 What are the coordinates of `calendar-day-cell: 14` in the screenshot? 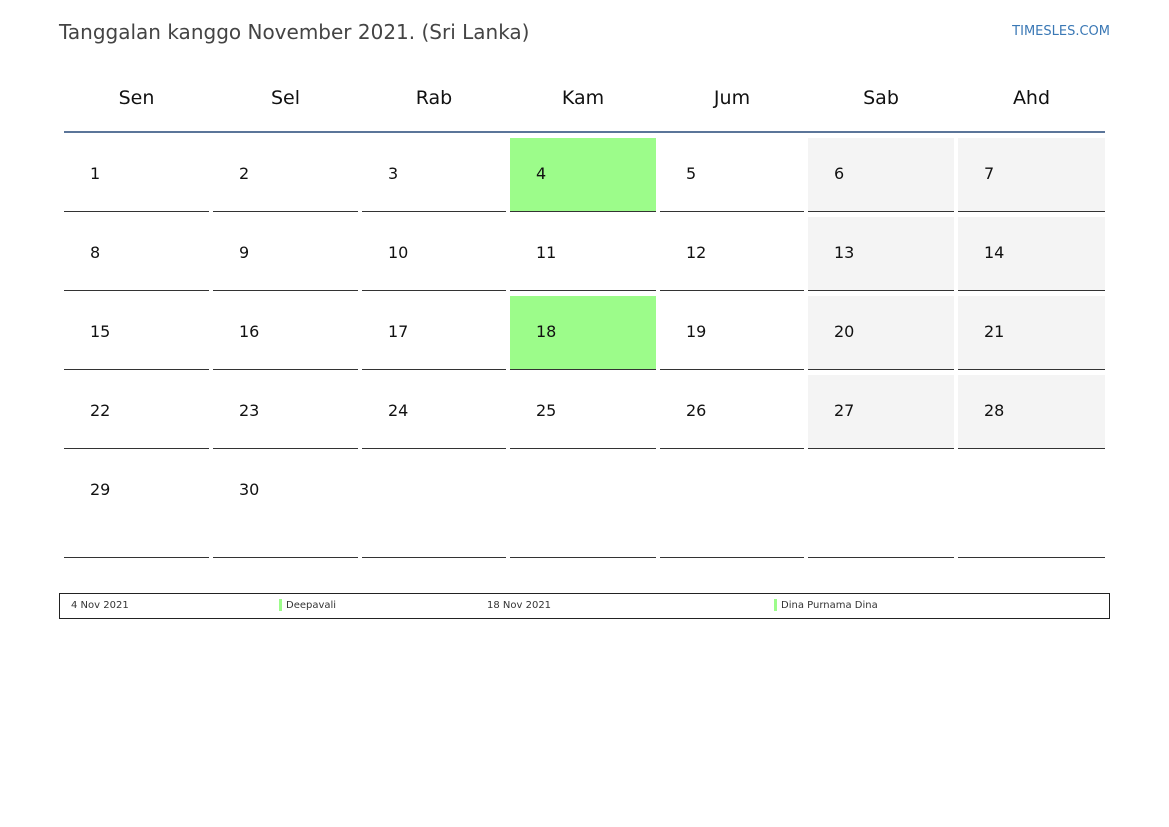 It's located at (1031, 254).